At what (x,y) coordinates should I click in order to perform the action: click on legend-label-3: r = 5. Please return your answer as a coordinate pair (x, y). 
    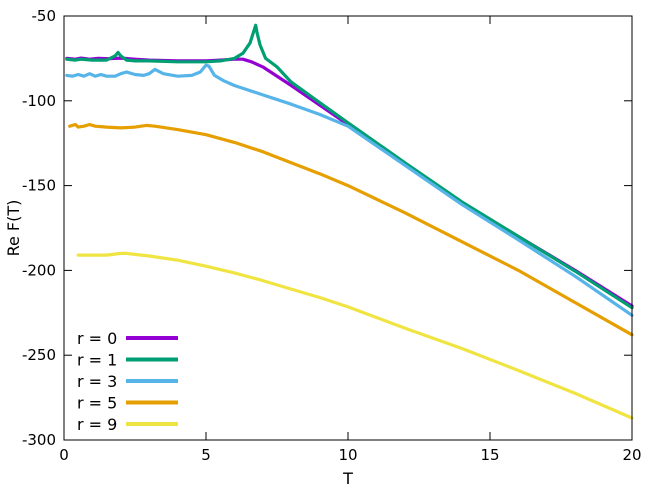
    Looking at the image, I should click on (97, 403).